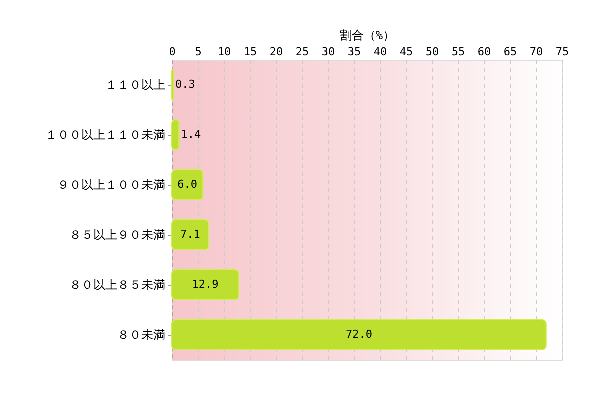 This screenshot has width=600, height=400. I want to click on y-tick-label: １１０以上, so click(136, 85).